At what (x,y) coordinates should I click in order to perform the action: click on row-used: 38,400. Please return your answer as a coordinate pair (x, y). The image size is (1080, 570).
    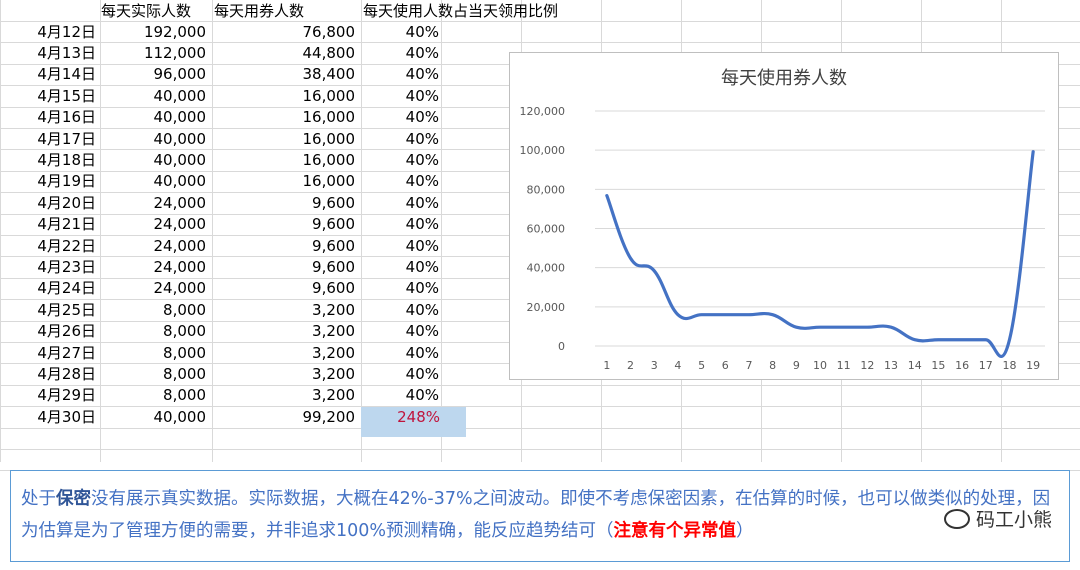
    Looking at the image, I should click on (329, 74).